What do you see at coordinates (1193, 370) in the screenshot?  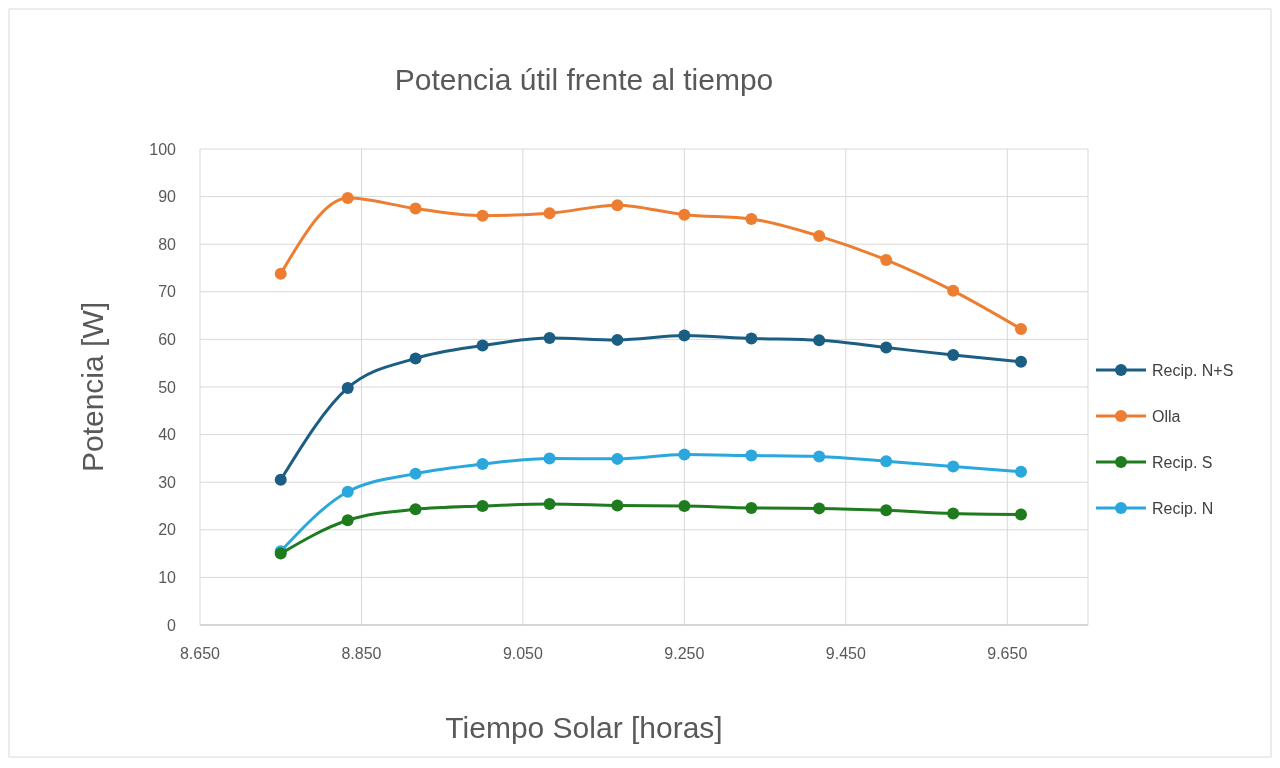 I see `legend-label: Recip. N+S` at bounding box center [1193, 370].